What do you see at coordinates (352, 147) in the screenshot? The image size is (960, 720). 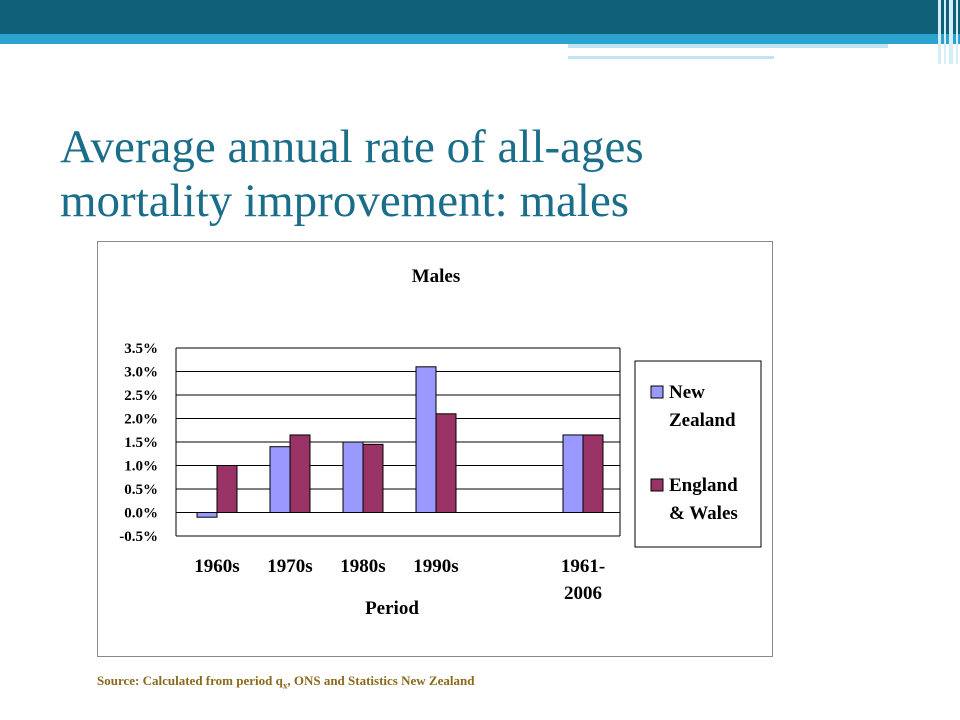 I see `slide-title-line-1: Average annual rate of all-ages` at bounding box center [352, 147].